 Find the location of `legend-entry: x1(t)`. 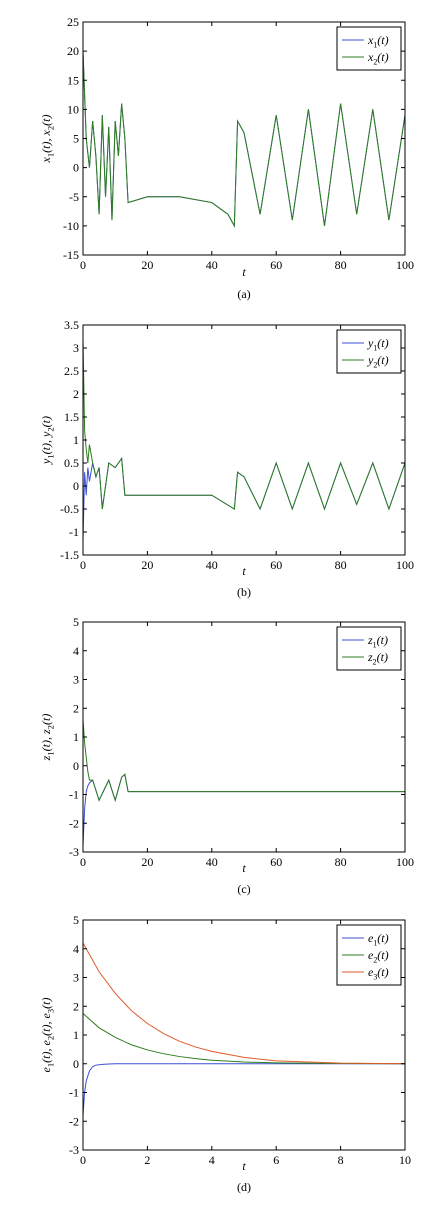

legend-entry: x1(t) is located at coordinates (378, 41).